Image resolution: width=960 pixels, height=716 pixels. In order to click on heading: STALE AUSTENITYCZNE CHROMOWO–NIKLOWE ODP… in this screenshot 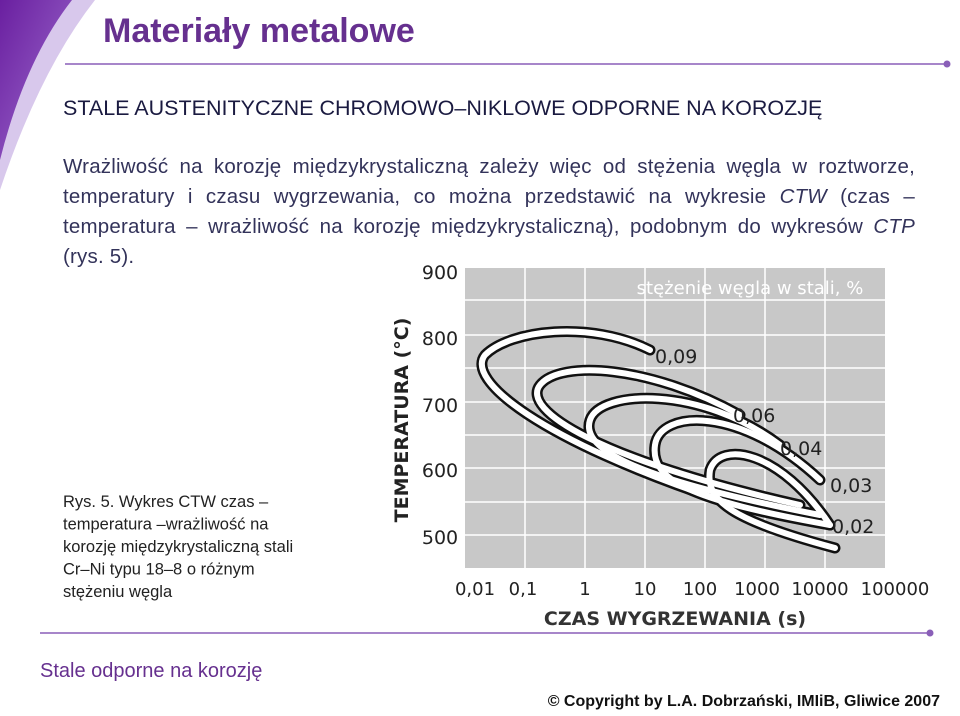, I will do `click(442, 108)`.